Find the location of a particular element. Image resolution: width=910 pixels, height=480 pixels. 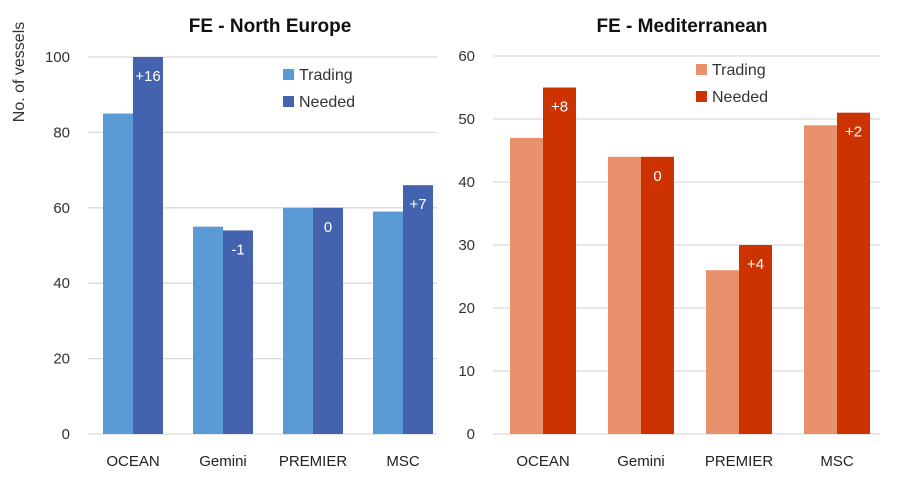

data-label-diff: +4 is located at coordinates (755, 264).